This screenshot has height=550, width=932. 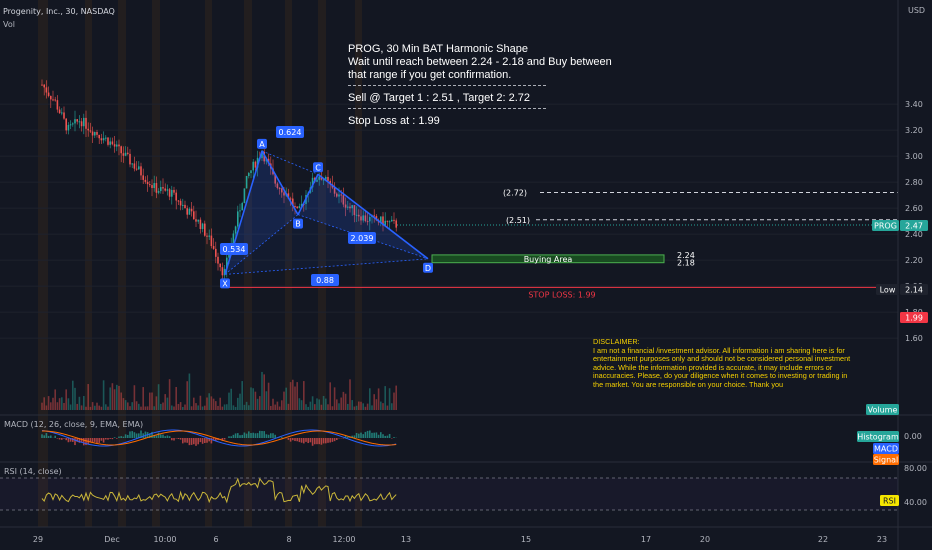 What do you see at coordinates (326, 207) in the screenshot?
I see `bat-harmonic-pattern: X A B C D 0.624 0.534 2.039 0.88` at bounding box center [326, 207].